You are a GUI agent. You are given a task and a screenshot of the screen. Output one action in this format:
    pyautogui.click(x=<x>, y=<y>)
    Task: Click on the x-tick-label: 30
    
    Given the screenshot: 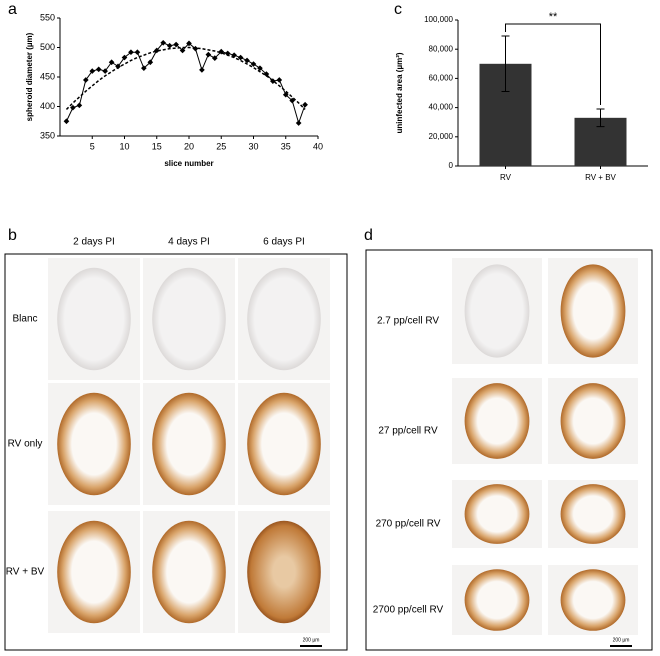 What is the action you would take?
    pyautogui.click(x=253, y=146)
    